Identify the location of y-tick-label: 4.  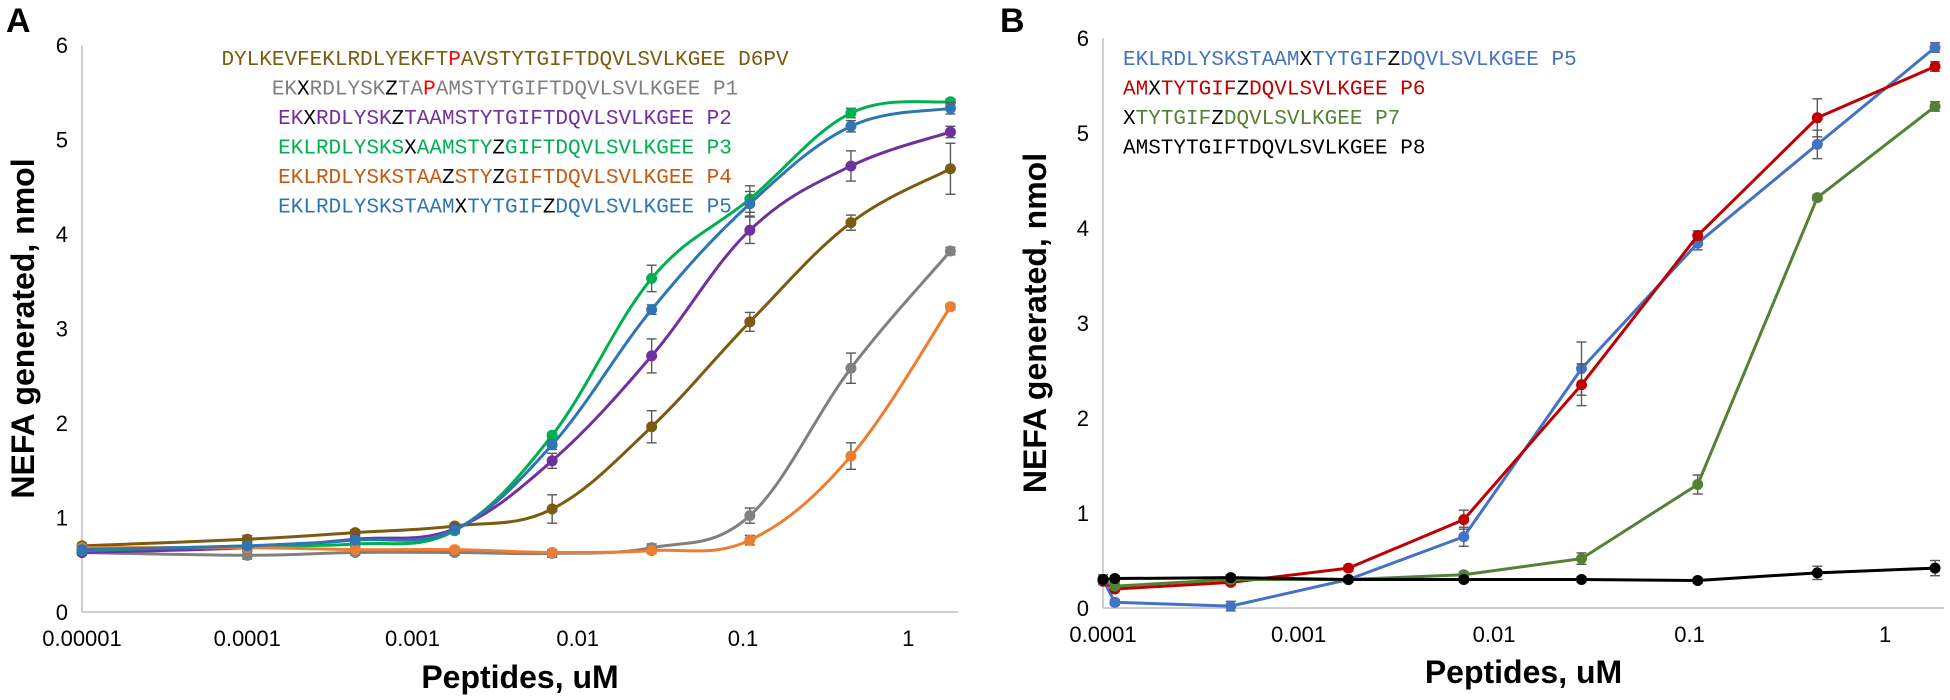
(1083, 228).